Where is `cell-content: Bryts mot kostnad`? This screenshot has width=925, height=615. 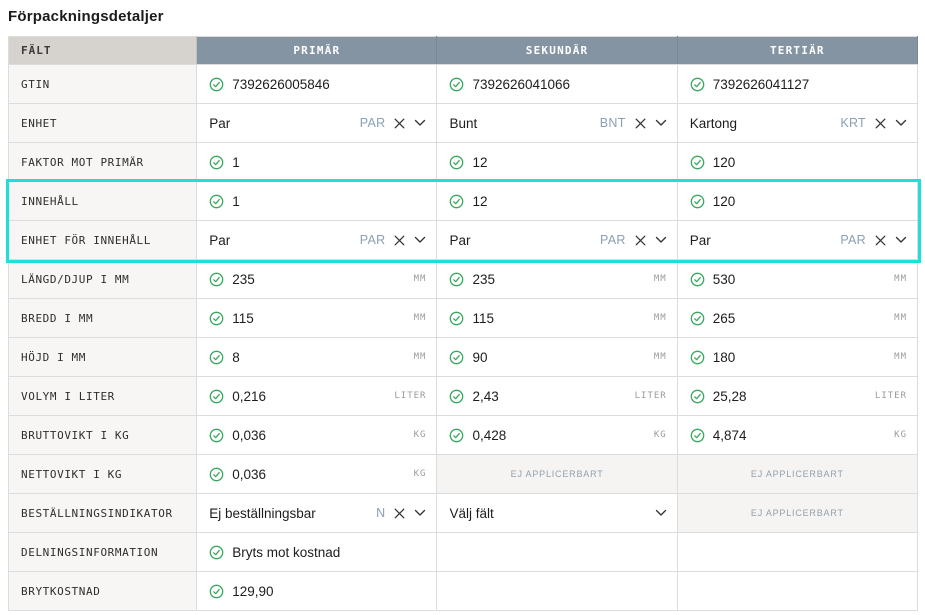
cell-content: Bryts mot kostnad is located at coordinates (317, 552).